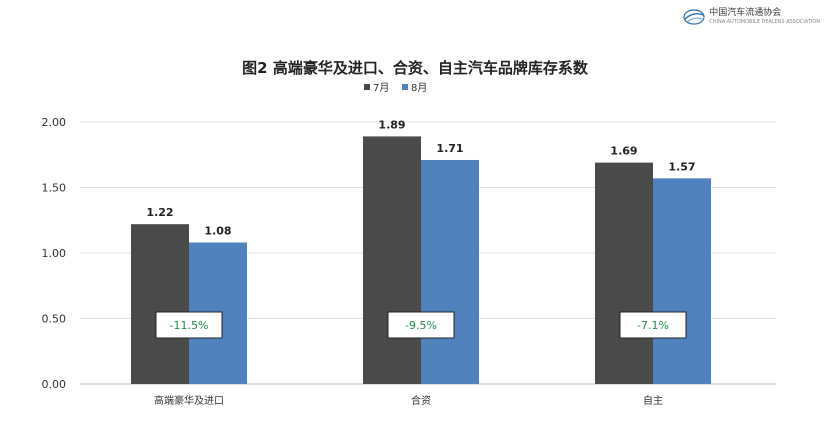 This screenshot has height=421, width=830. What do you see at coordinates (421, 400) in the screenshot?
I see `x-category-label: 合资` at bounding box center [421, 400].